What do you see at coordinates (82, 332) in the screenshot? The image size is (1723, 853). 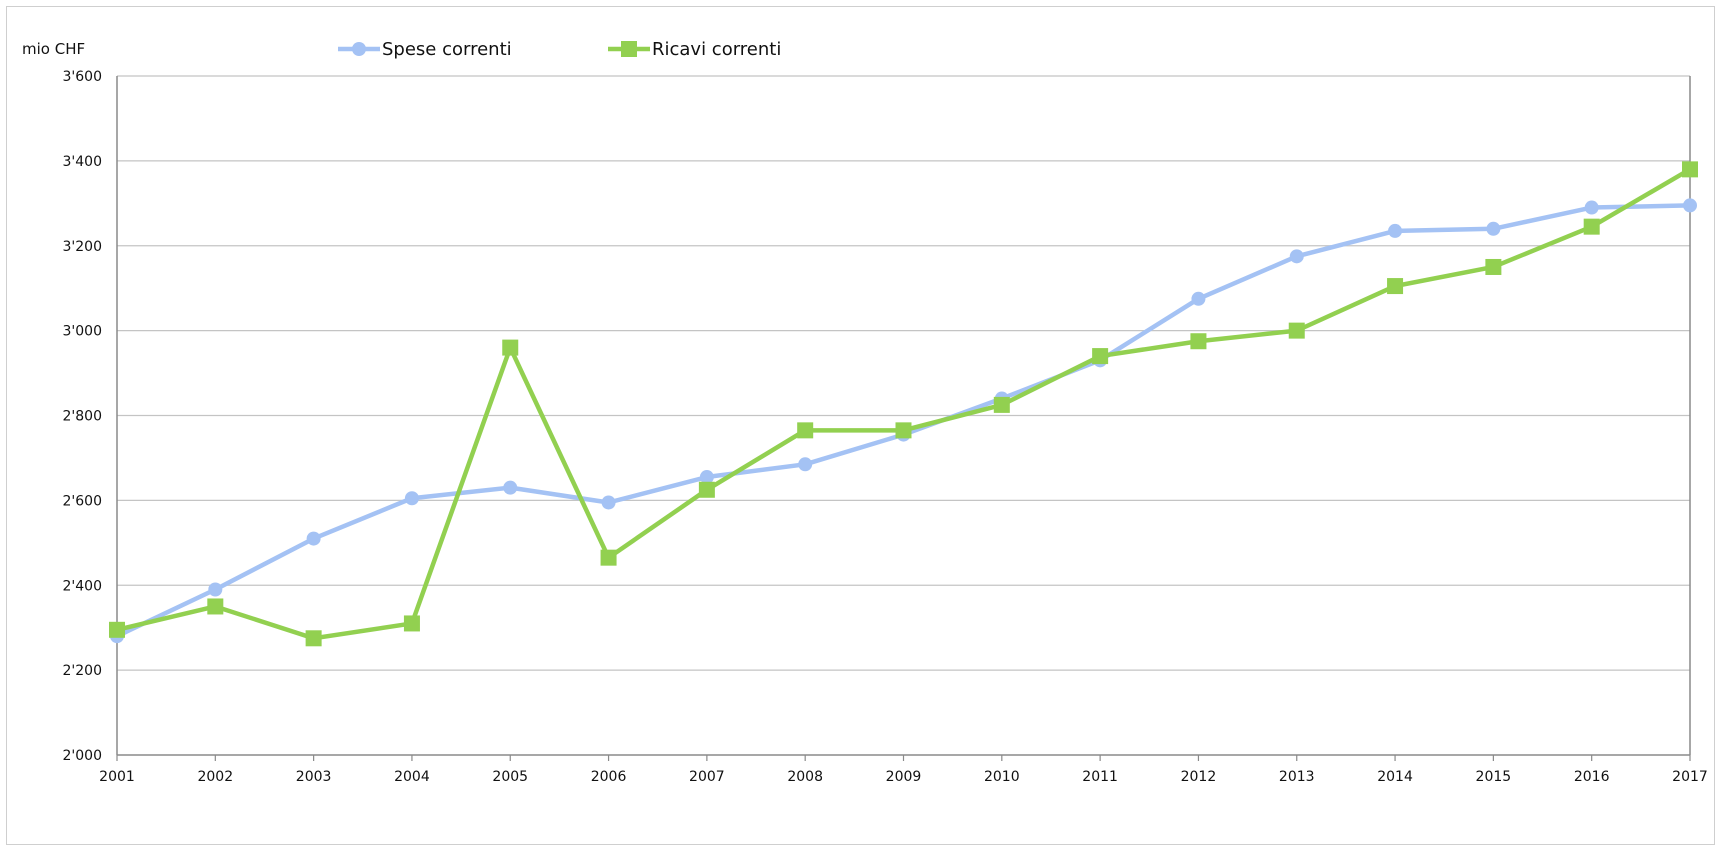 I see `y-tick-label: 3'000` at bounding box center [82, 332].